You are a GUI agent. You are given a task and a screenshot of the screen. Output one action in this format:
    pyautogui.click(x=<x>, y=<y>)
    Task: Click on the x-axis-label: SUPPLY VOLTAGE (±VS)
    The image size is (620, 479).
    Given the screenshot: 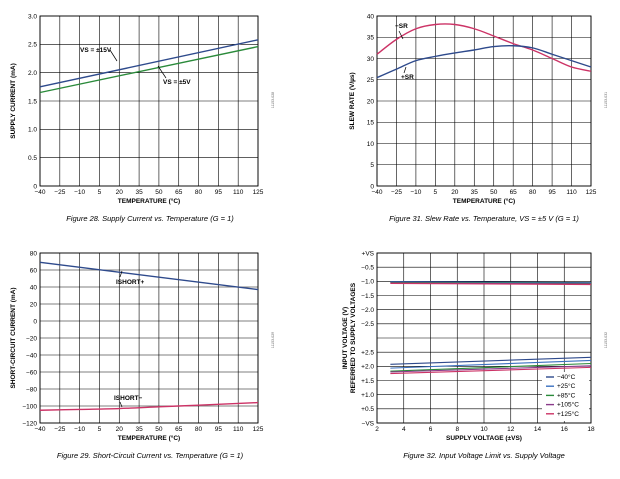 What is the action you would take?
    pyautogui.click(x=484, y=438)
    